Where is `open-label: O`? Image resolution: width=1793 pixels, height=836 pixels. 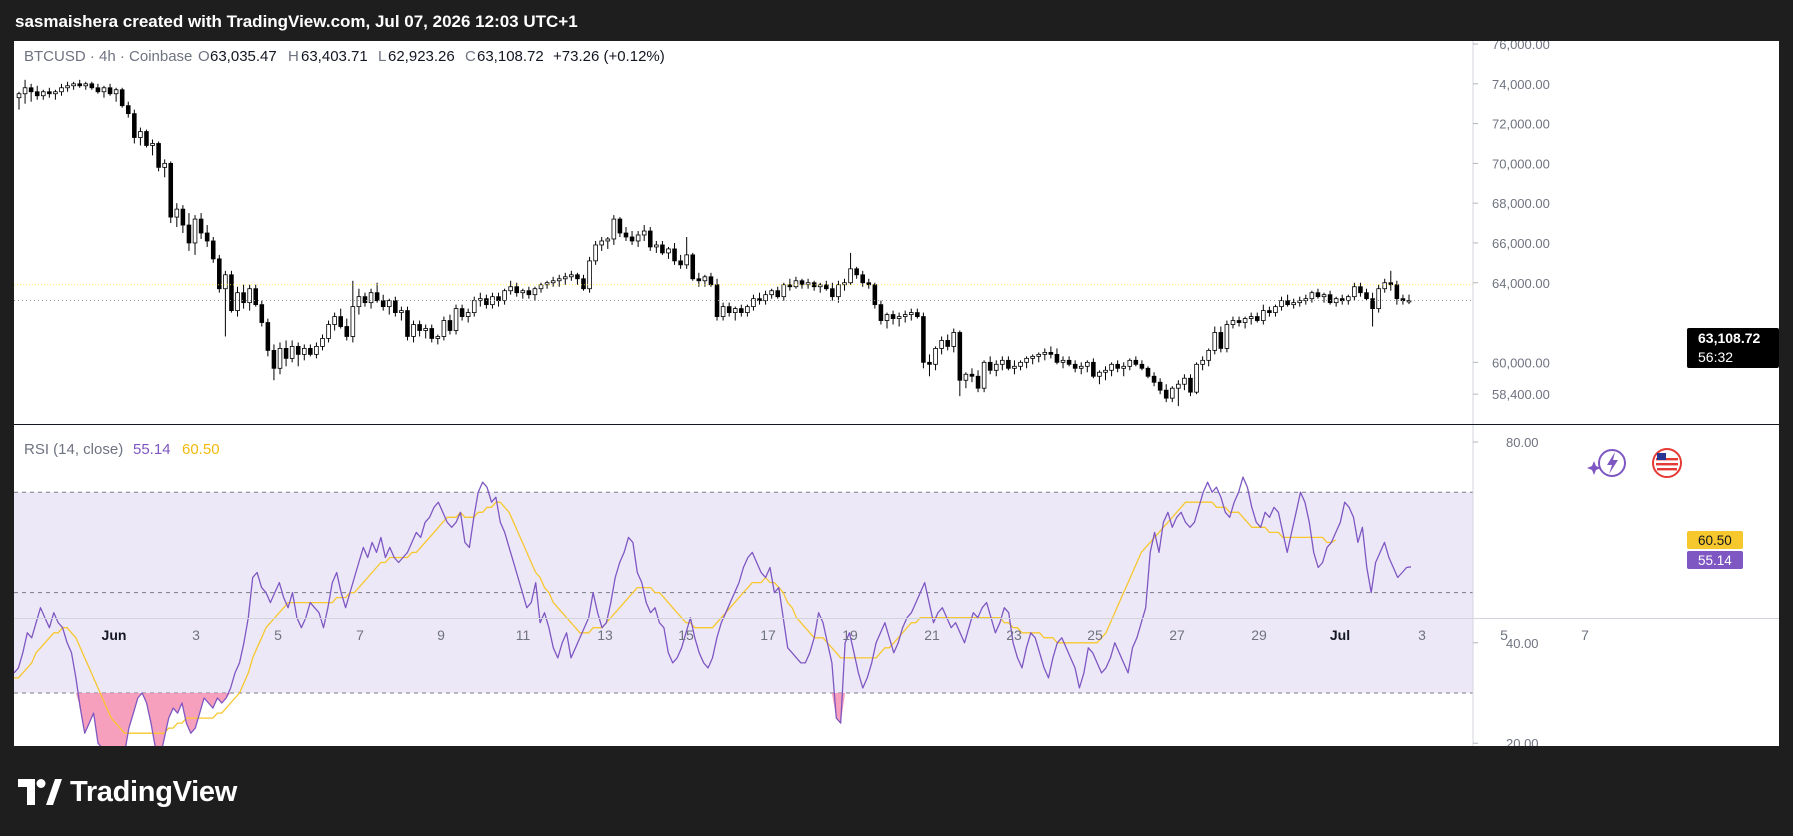
open-label: O is located at coordinates (204, 56).